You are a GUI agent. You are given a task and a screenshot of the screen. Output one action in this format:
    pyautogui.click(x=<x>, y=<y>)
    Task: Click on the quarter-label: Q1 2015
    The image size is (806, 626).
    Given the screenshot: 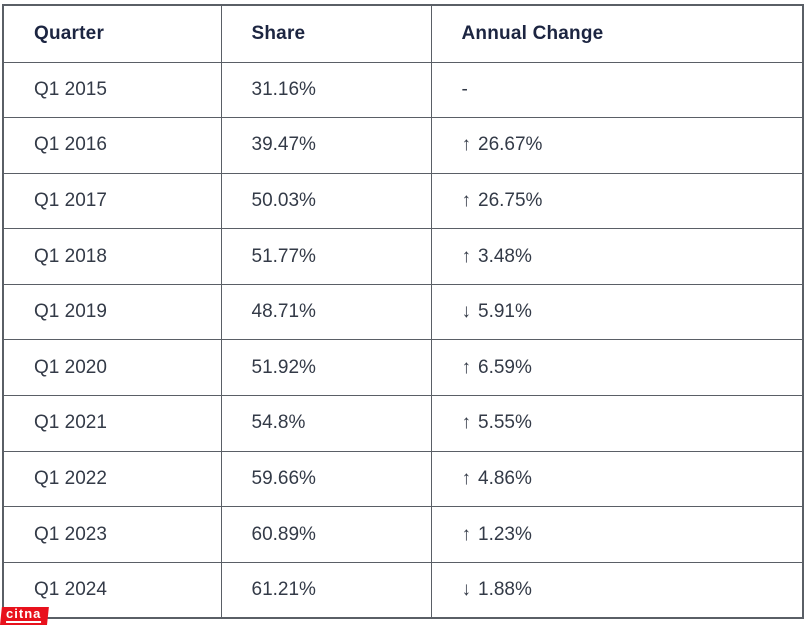 What is the action you would take?
    pyautogui.click(x=70, y=89)
    